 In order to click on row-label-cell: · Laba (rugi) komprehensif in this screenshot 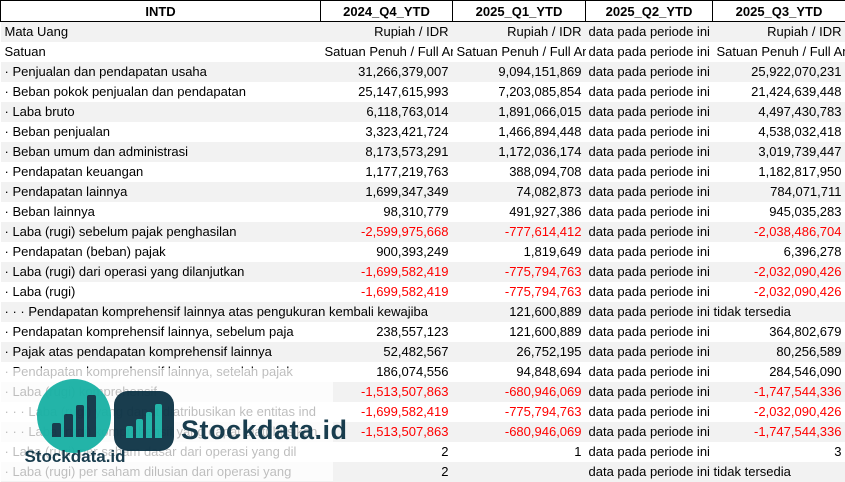, I will do `click(161, 392)`.